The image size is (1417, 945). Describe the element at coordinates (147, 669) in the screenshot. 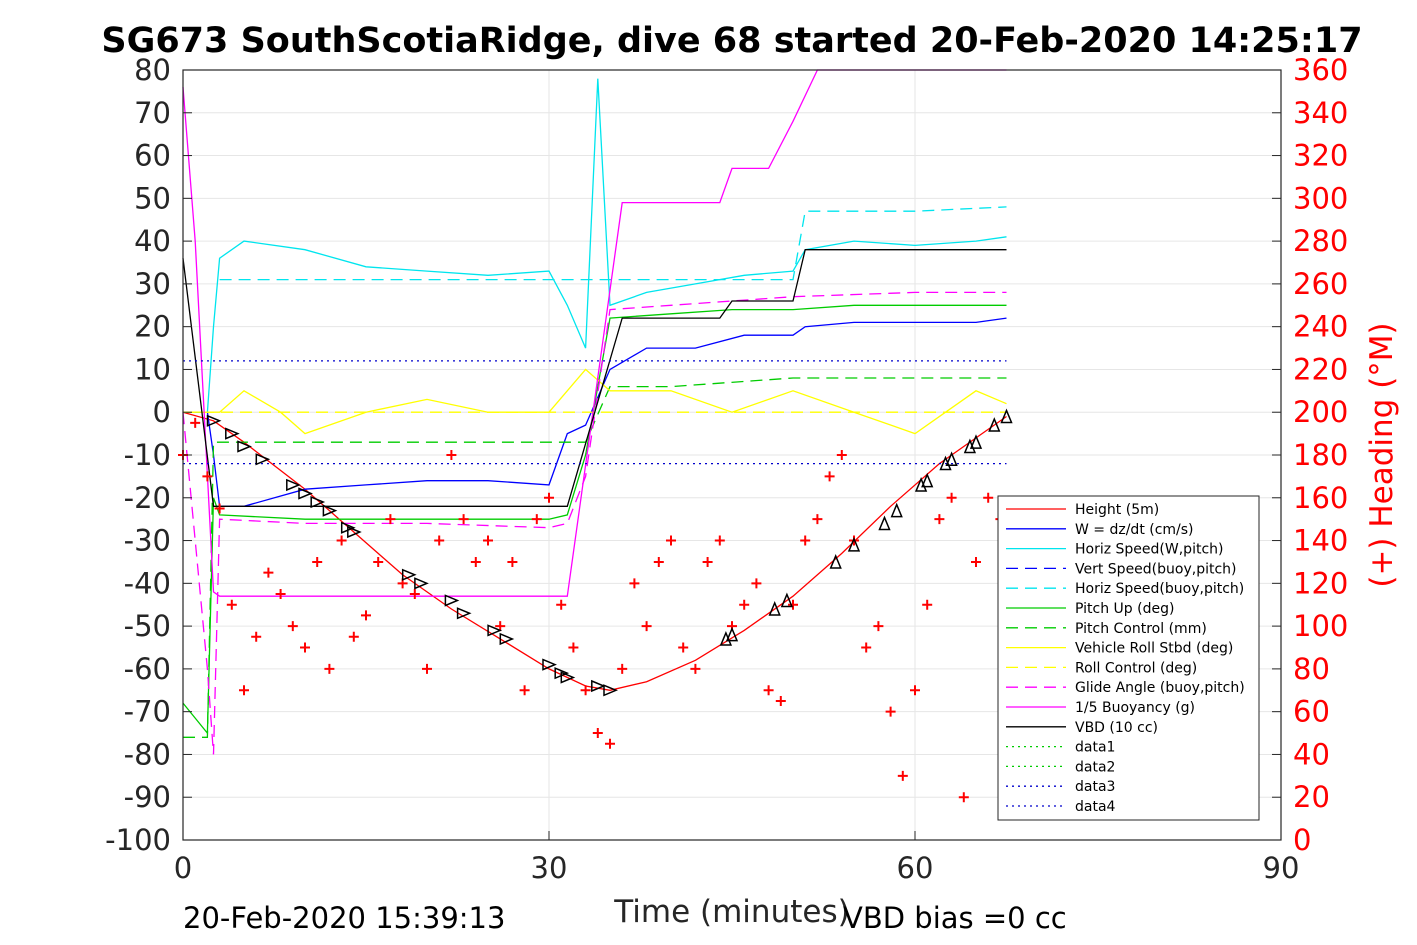

I see `y-tick-label: -60` at that location.